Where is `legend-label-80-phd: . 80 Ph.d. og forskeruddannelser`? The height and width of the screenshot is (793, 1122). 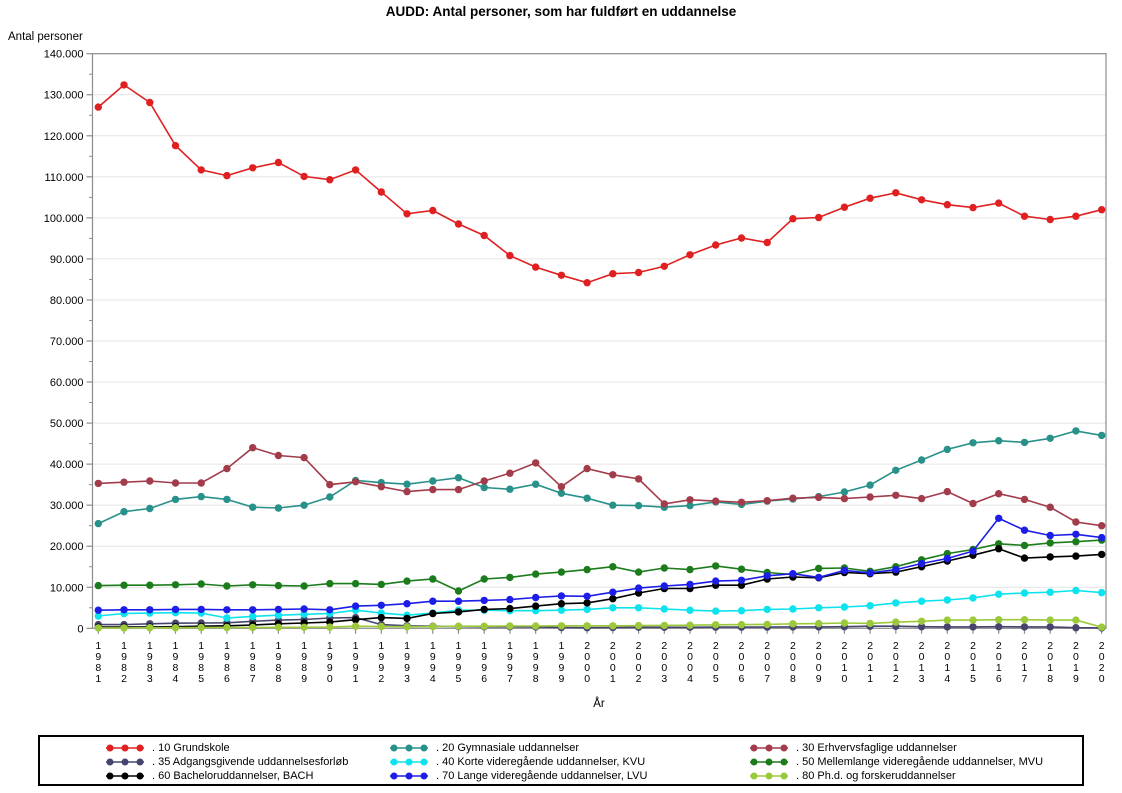
legend-label-80-phd: . 80 Ph.d. og forskeruddannelser is located at coordinates (876, 775).